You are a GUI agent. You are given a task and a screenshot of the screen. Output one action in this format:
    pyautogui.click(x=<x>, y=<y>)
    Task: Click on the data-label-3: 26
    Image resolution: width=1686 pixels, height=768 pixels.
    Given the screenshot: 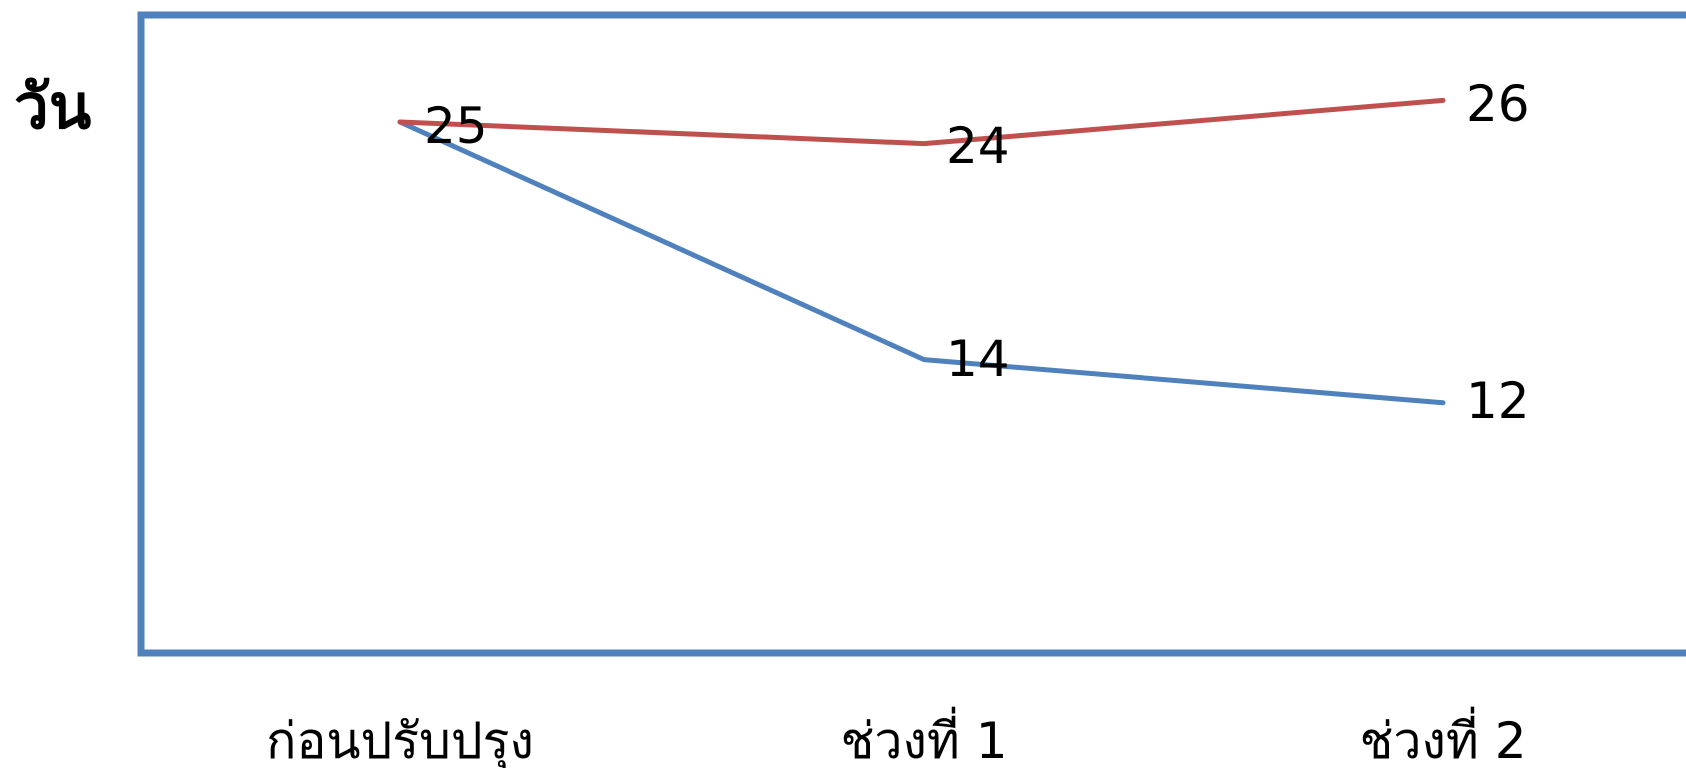 What is the action you would take?
    pyautogui.click(x=1498, y=104)
    